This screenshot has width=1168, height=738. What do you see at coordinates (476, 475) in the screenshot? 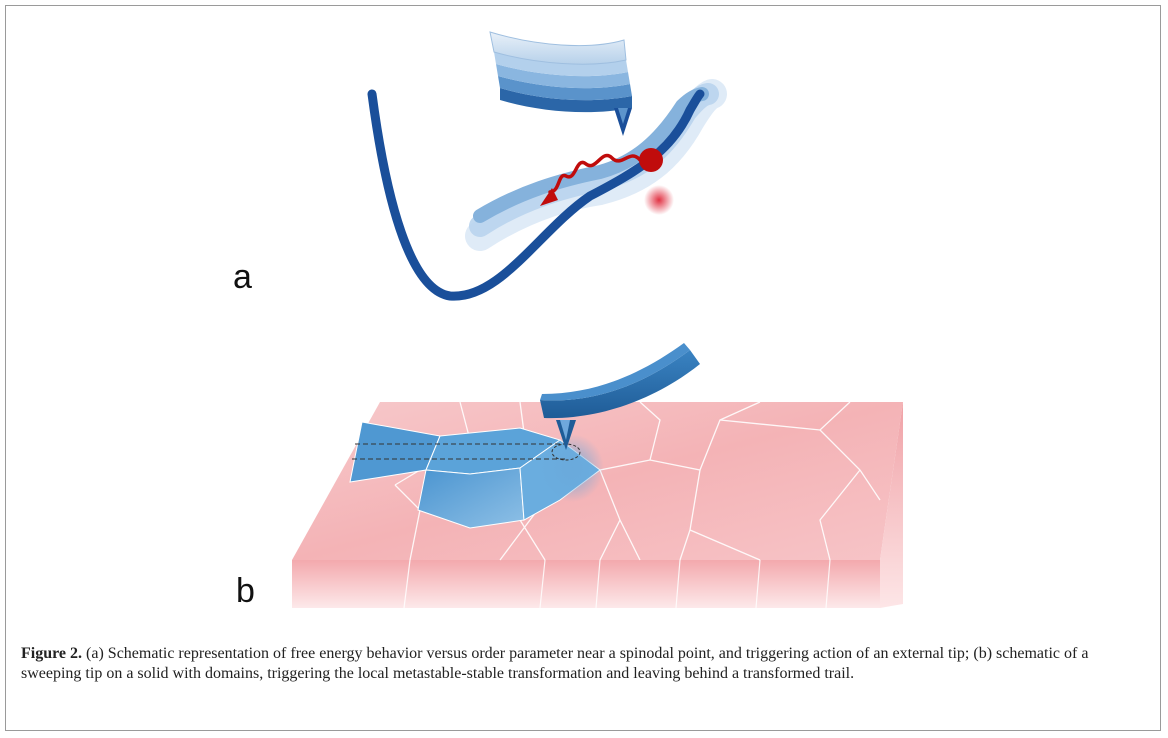
I see `transformed-trail` at bounding box center [476, 475].